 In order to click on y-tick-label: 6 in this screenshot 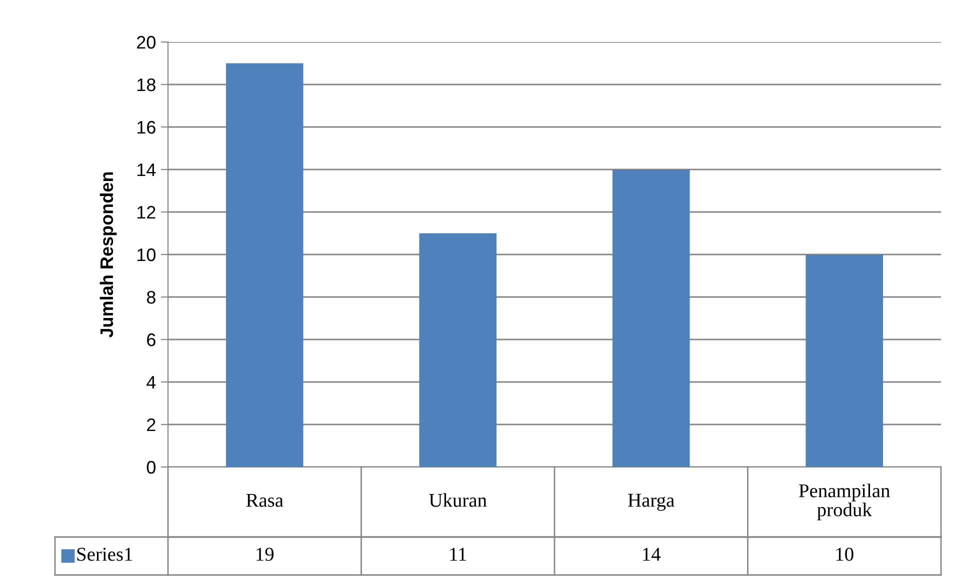, I will do `click(151, 339)`.